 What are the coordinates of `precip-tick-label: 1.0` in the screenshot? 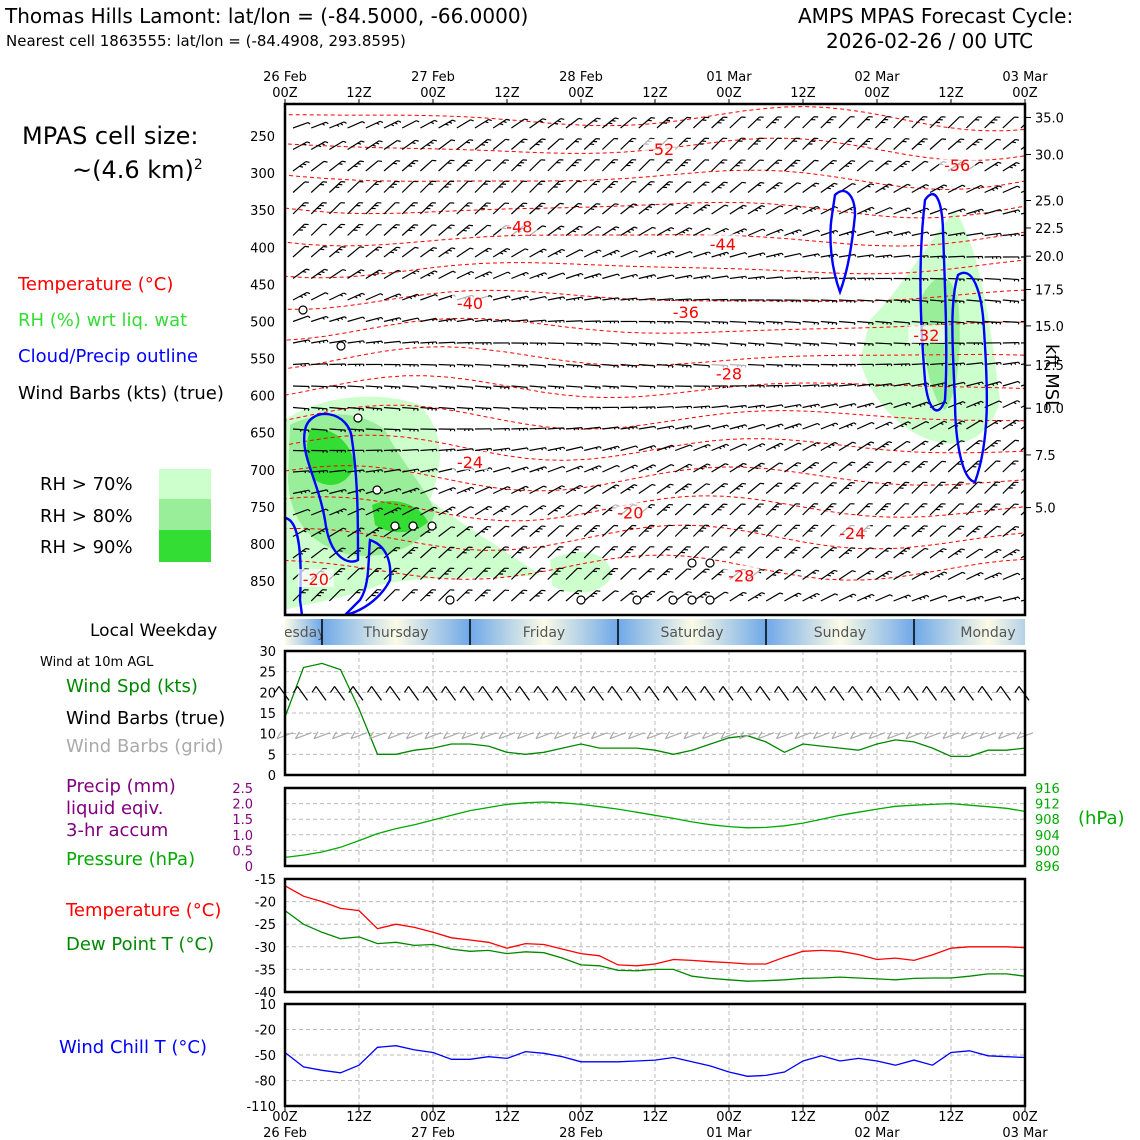 It's located at (242, 836).